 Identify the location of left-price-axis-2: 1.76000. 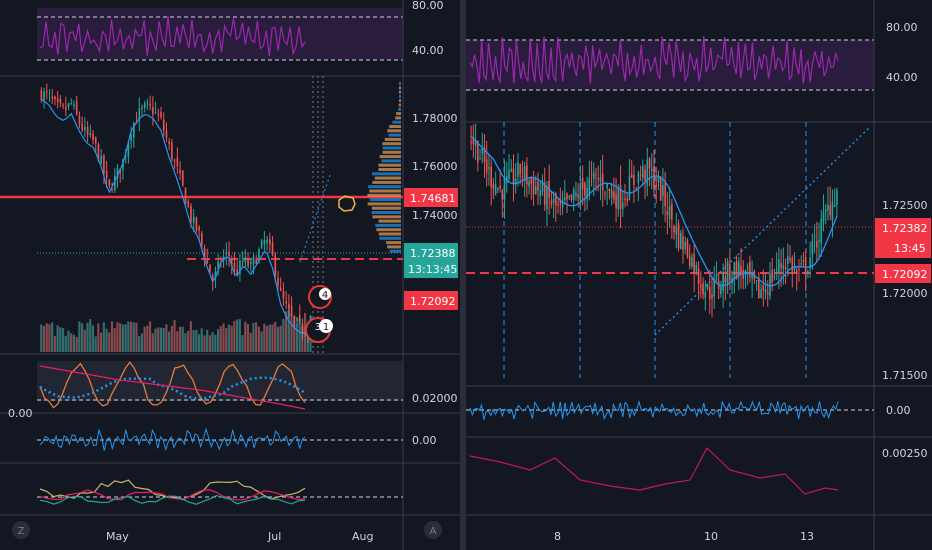
(435, 166).